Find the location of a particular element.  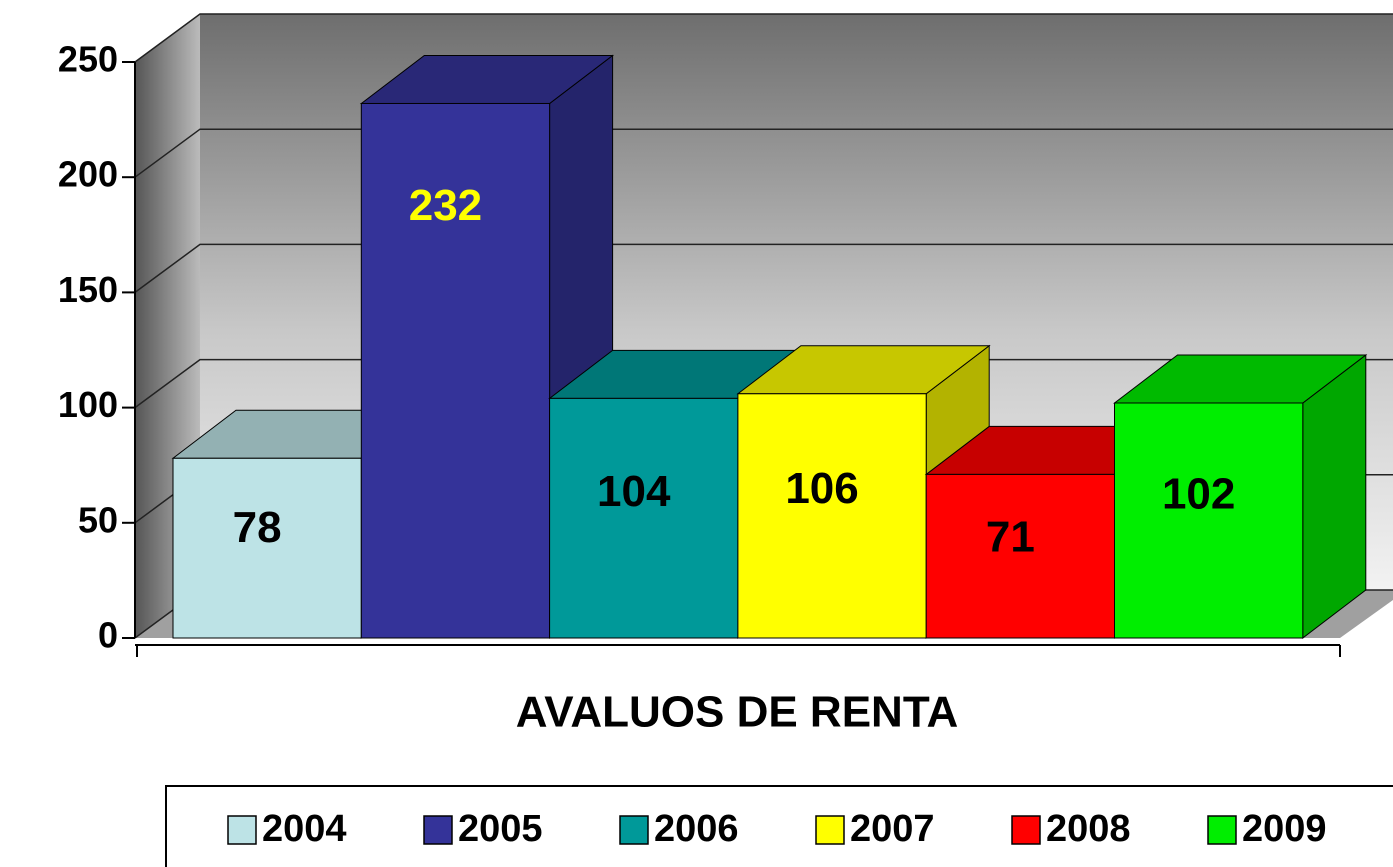

legend-label: 2006 is located at coordinates (696, 829).